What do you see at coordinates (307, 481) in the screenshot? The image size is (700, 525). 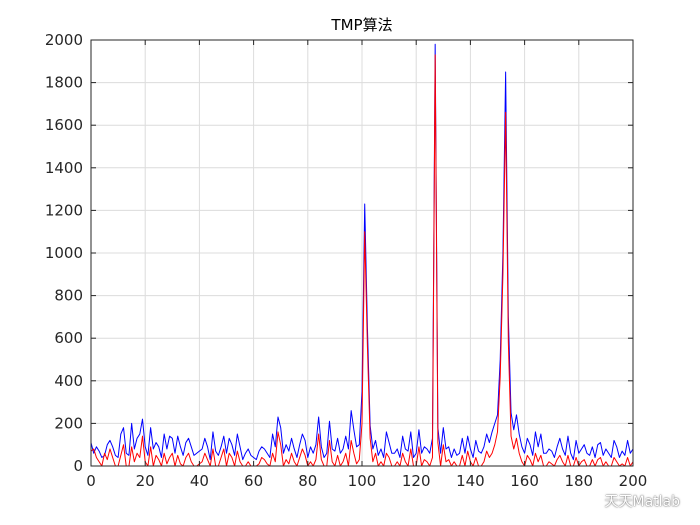 I see `x-tick-label: 80` at bounding box center [307, 481].